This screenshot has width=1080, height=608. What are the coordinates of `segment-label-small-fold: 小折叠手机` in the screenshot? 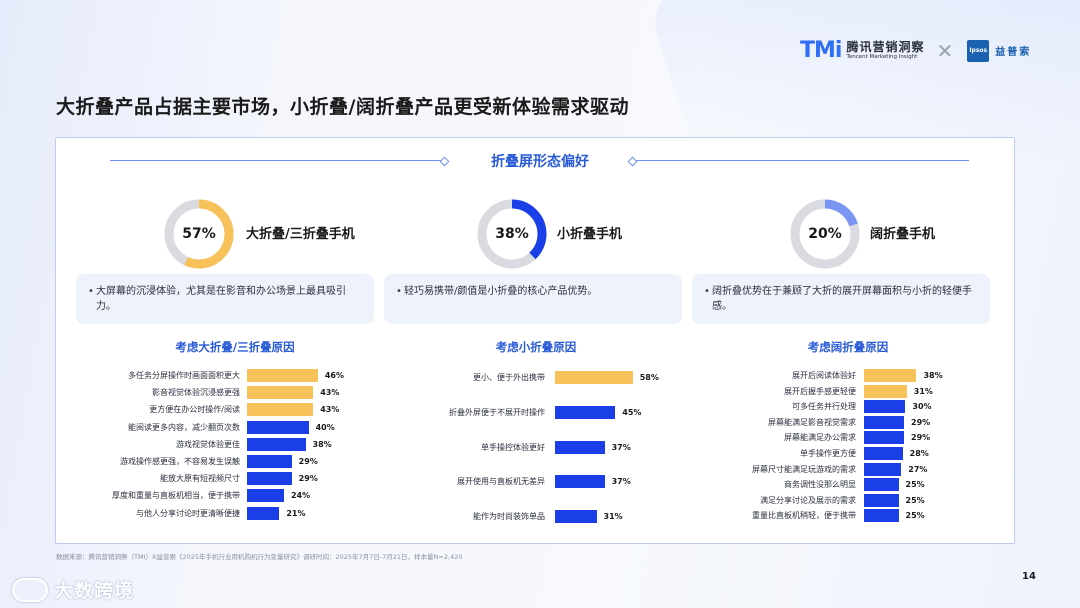 It's located at (590, 234).